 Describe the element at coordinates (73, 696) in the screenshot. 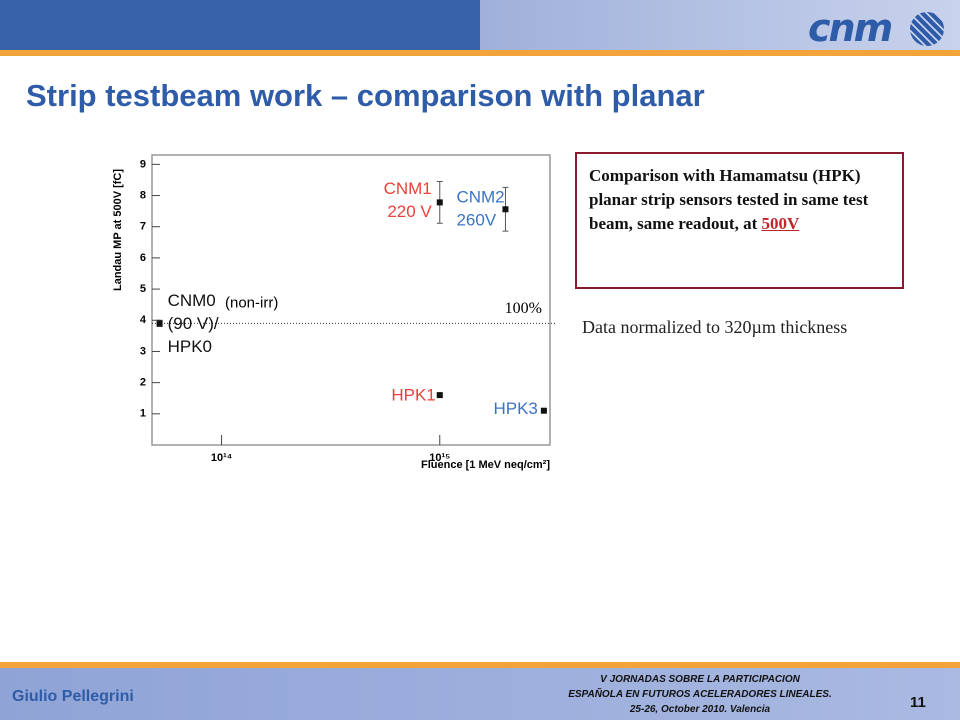

I see `footer-author: Giulio Pellegrini` at that location.